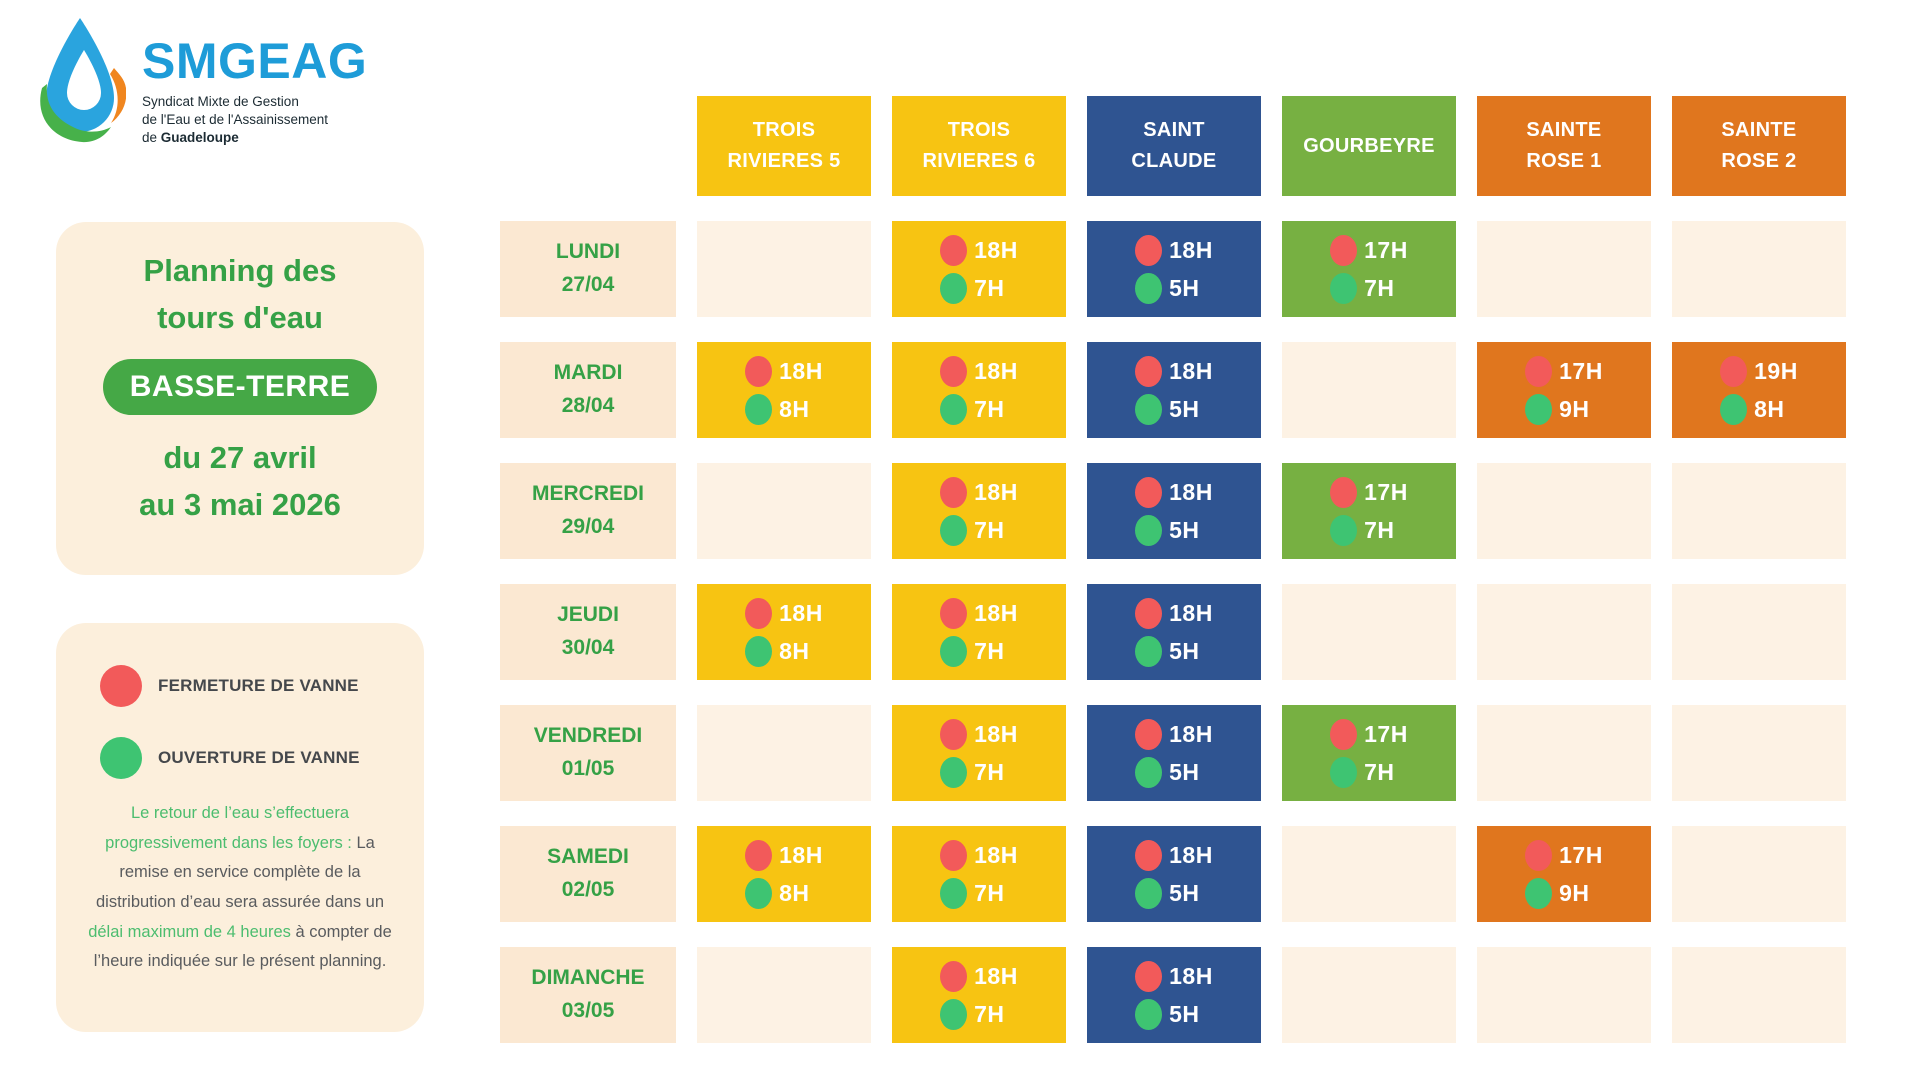  What do you see at coordinates (588, 390) in the screenshot?
I see `row-label-mardi: MARDI 28/04` at bounding box center [588, 390].